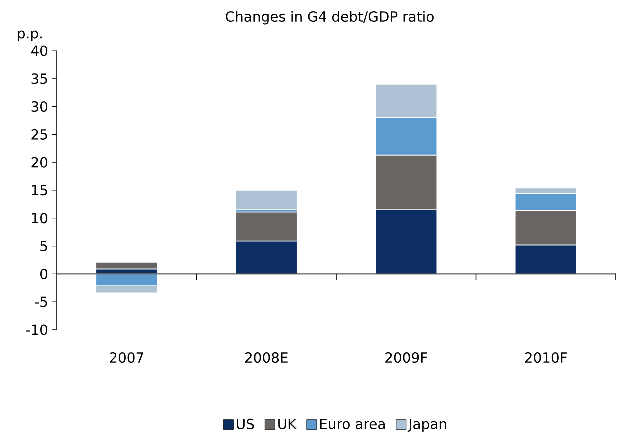 Image resolution: width=619 pixels, height=436 pixels. What do you see at coordinates (266, 358) in the screenshot?
I see `x-tick-label: 2008E` at bounding box center [266, 358].